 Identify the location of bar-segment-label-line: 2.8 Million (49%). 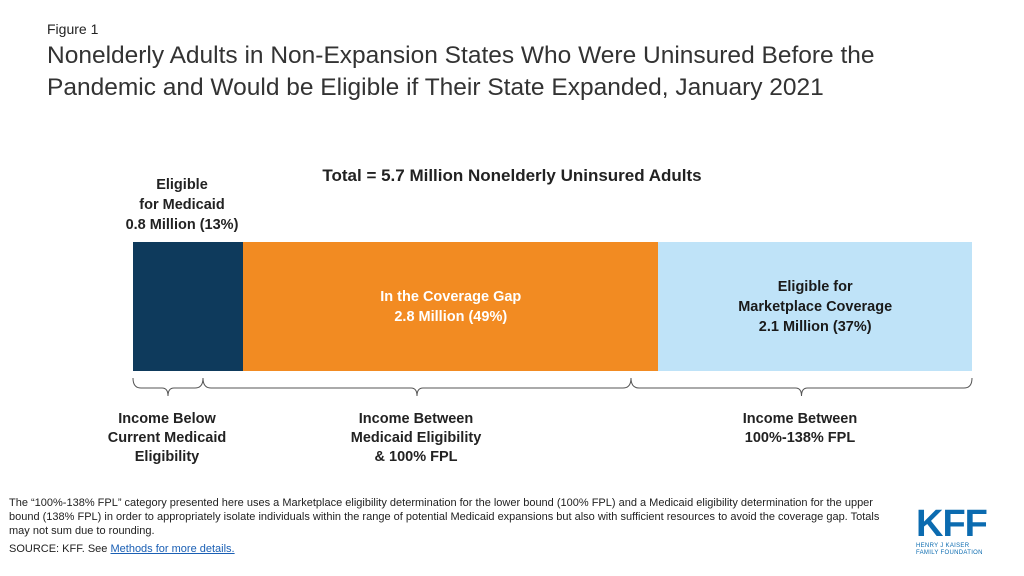
(451, 316).